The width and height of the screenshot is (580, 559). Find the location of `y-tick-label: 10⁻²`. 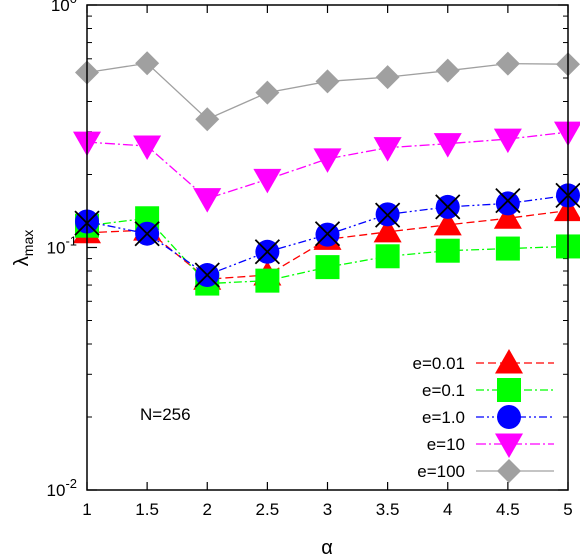

y-tick-label: 10⁻² is located at coordinates (62, 488).